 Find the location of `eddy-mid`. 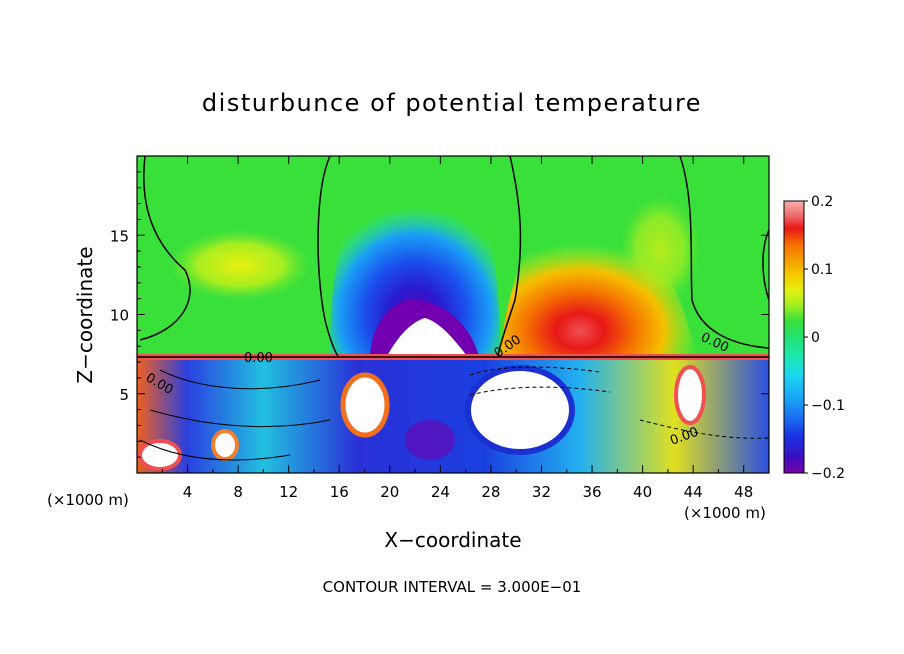

eddy-mid is located at coordinates (430, 440).